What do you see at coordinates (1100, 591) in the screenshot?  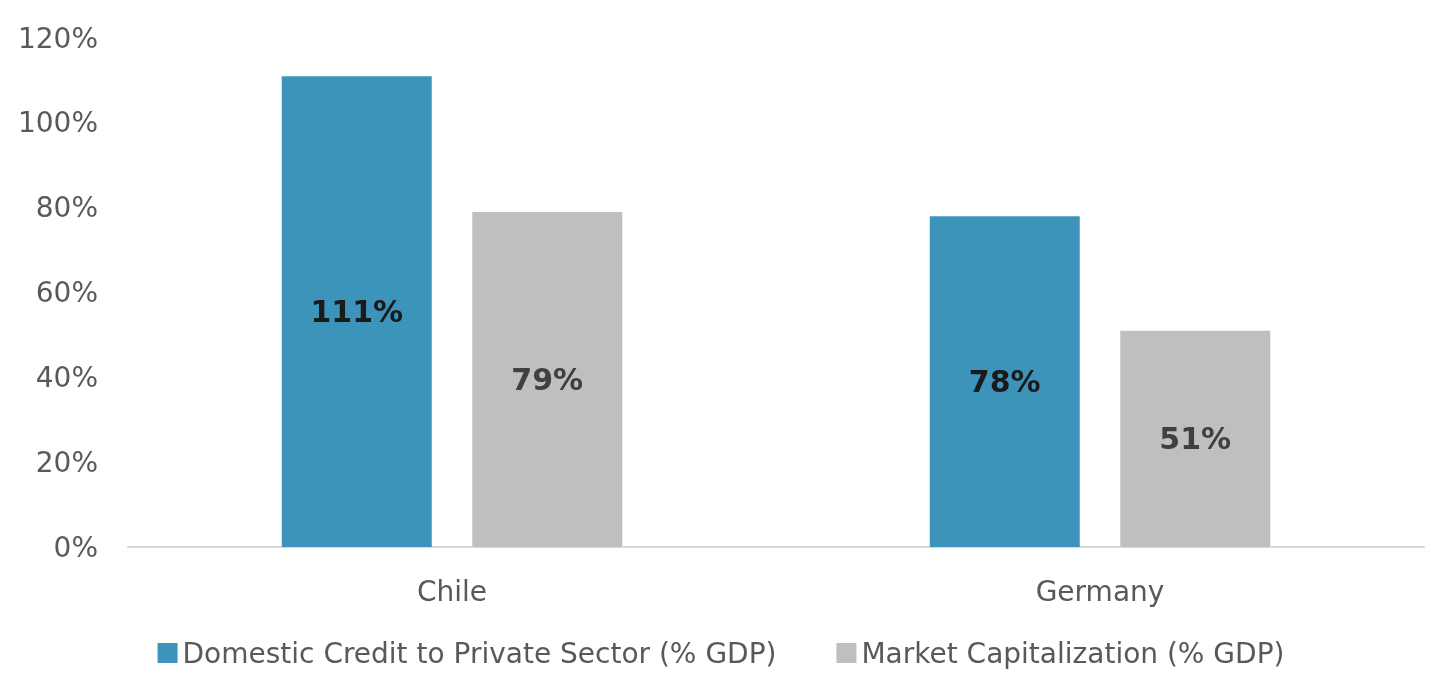 I see `x-tick-label: Germany` at bounding box center [1100, 591].